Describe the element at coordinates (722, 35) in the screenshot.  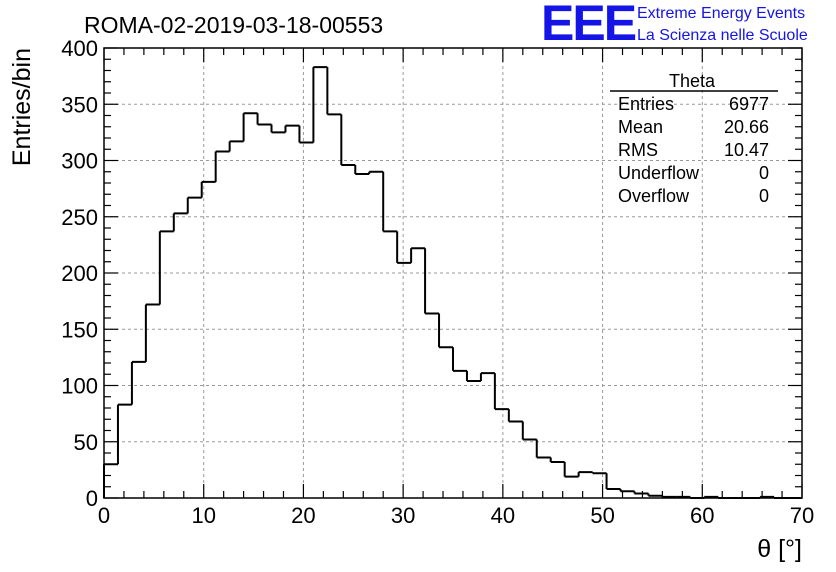
I see `logo-line-2: La Scienza nelle Scuole` at that location.